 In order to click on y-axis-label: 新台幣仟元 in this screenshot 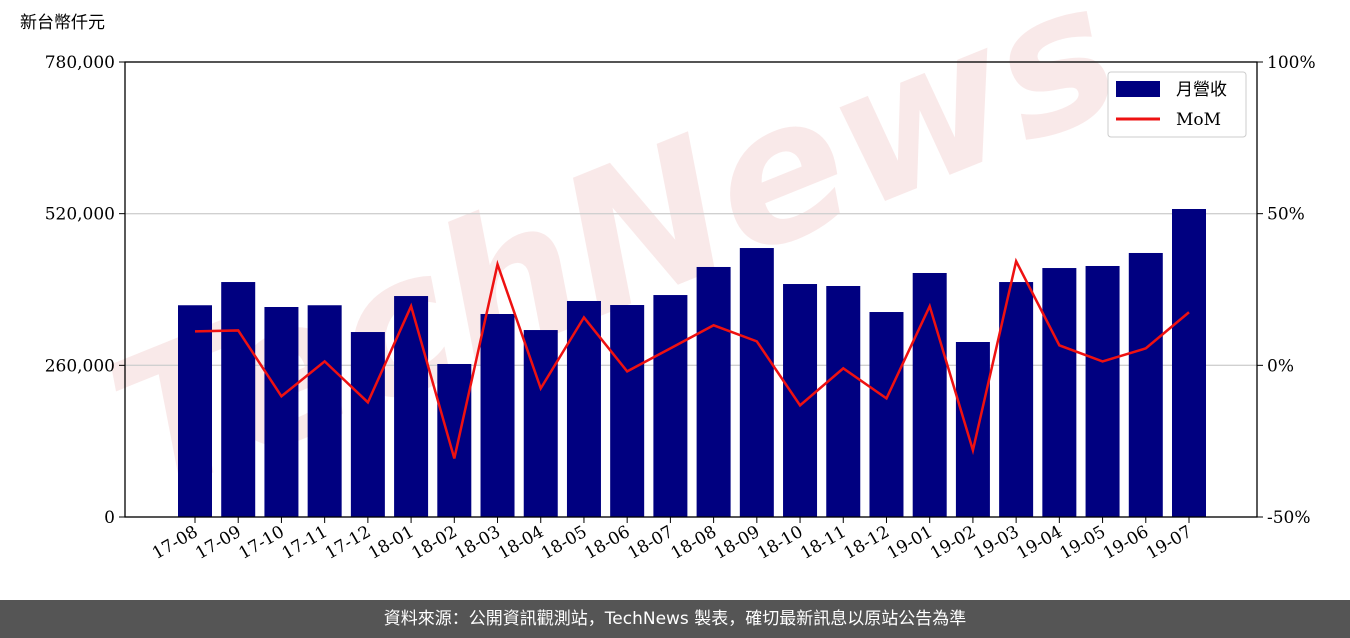, I will do `click(62, 23)`.